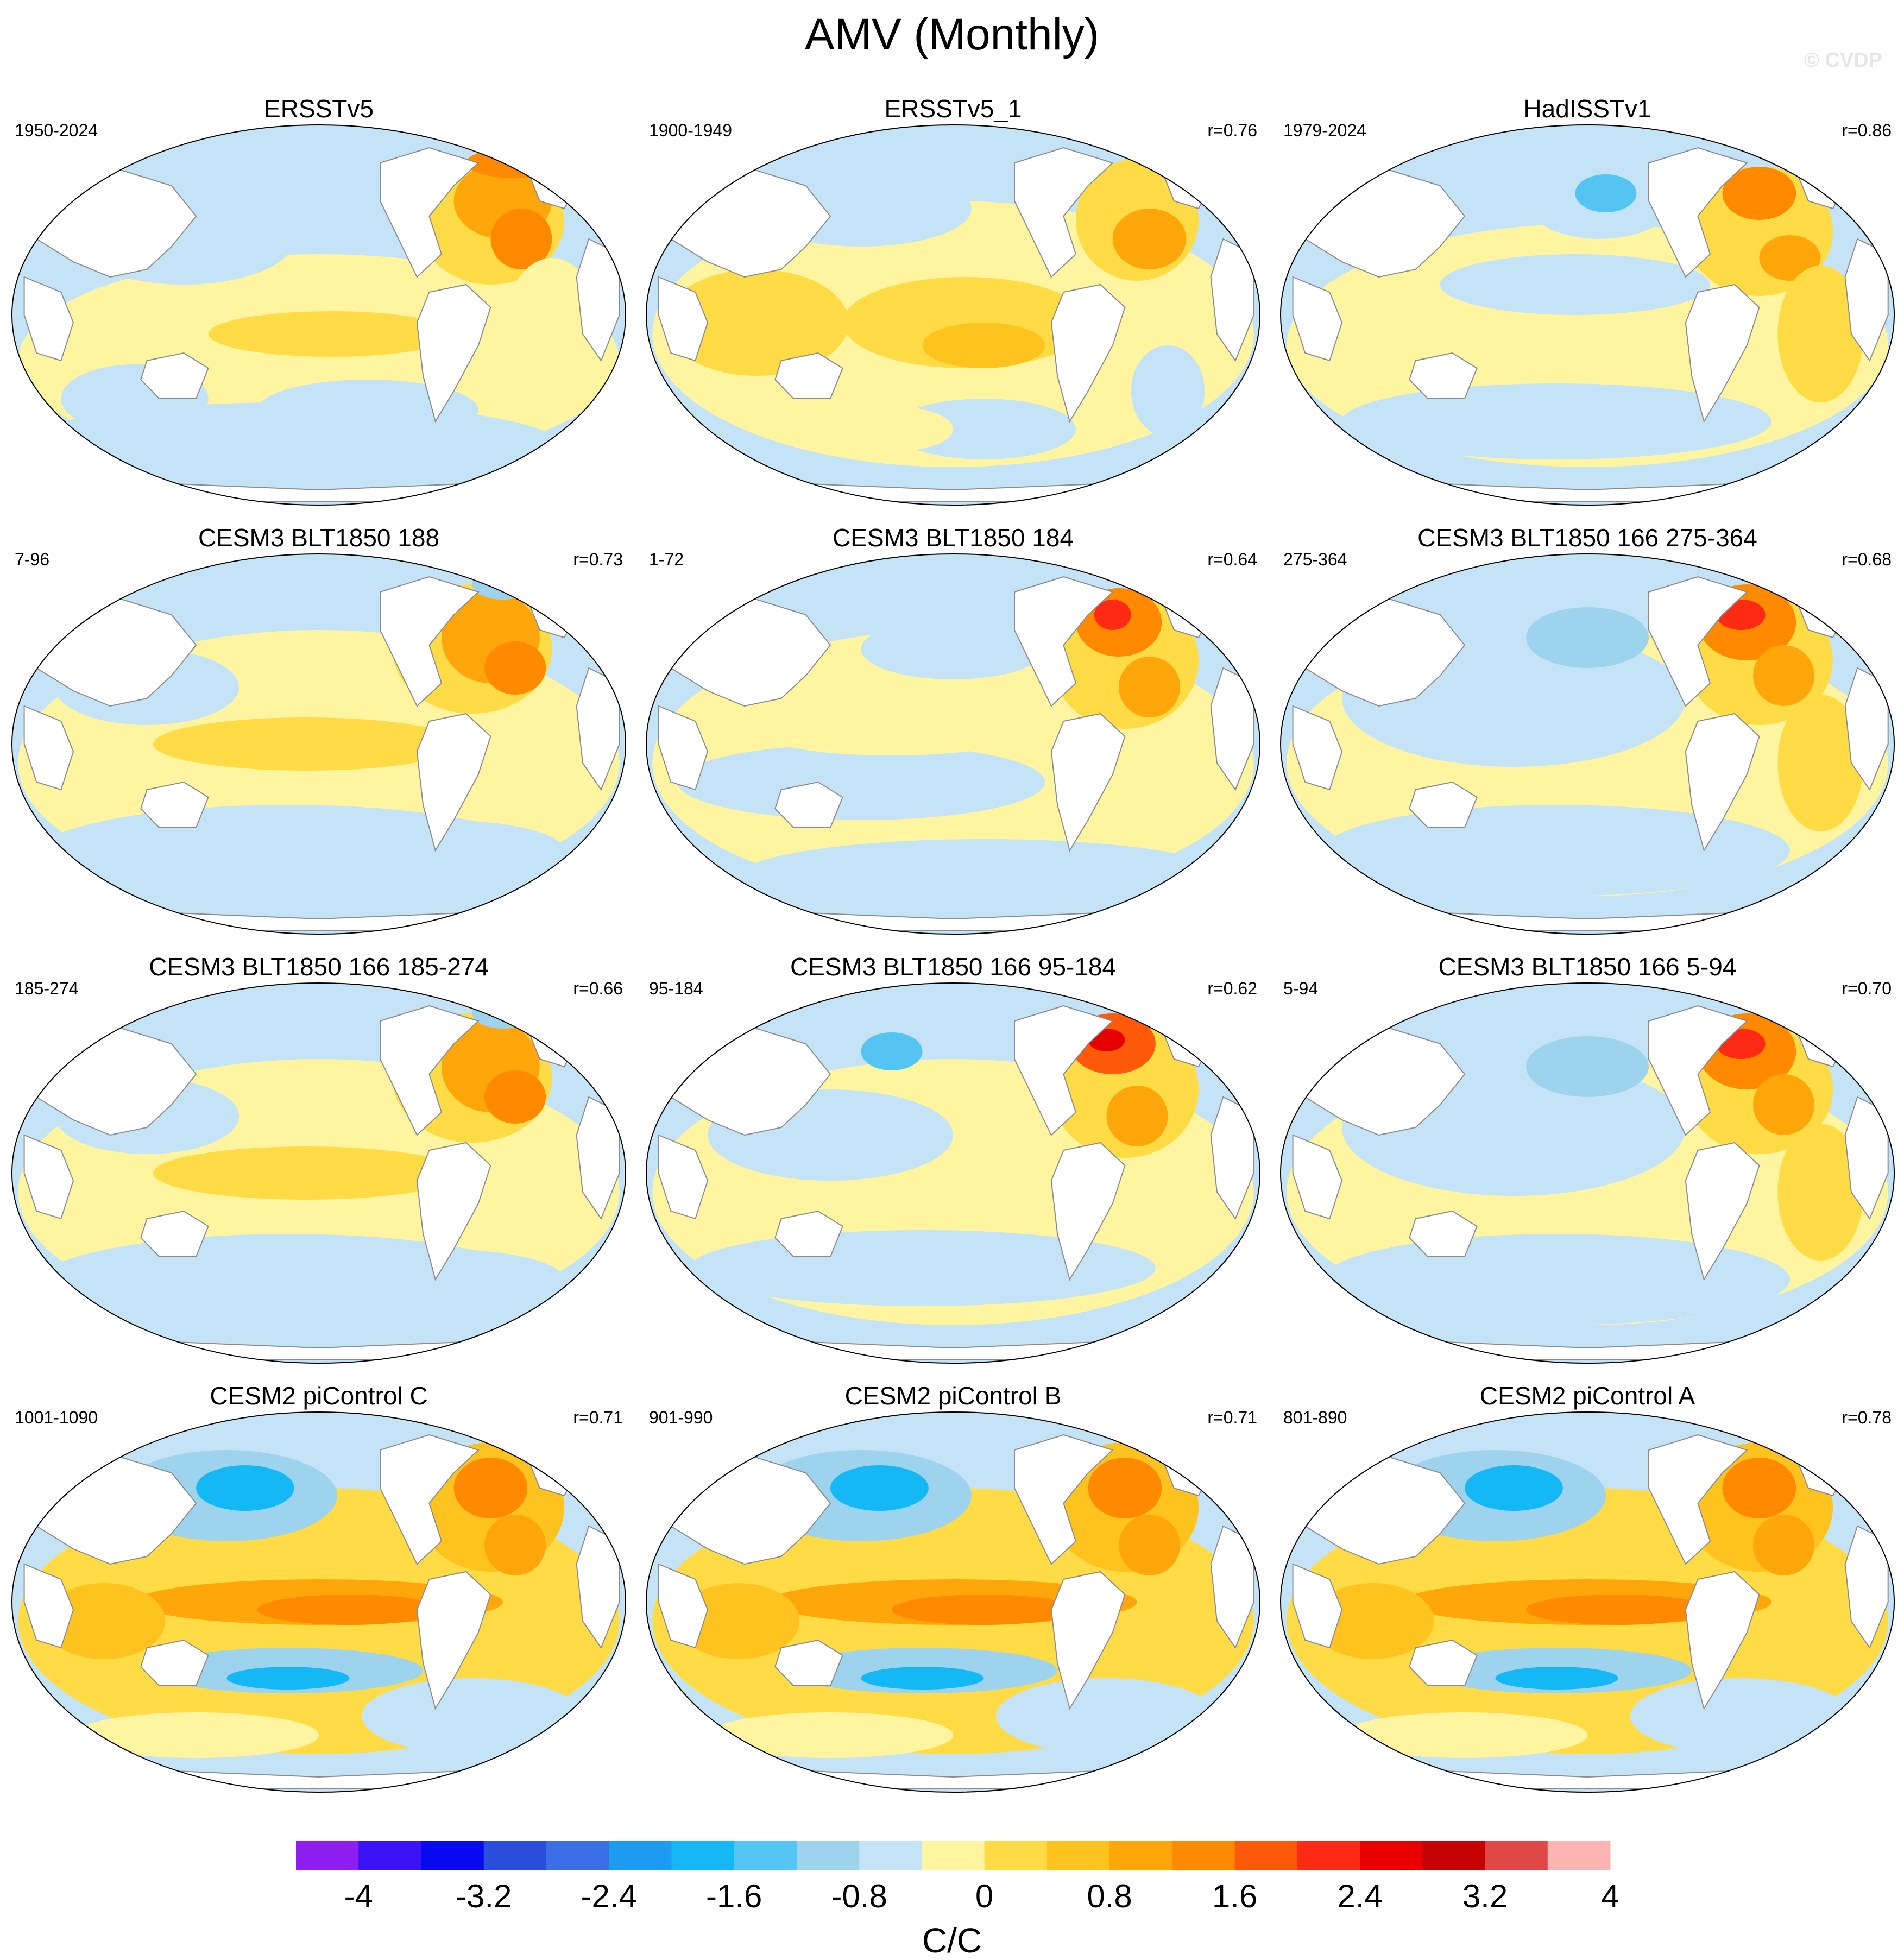 The image size is (1904, 1960). Describe the element at coordinates (1232, 1417) in the screenshot. I see `panel-correlation: r=0.71` at that location.